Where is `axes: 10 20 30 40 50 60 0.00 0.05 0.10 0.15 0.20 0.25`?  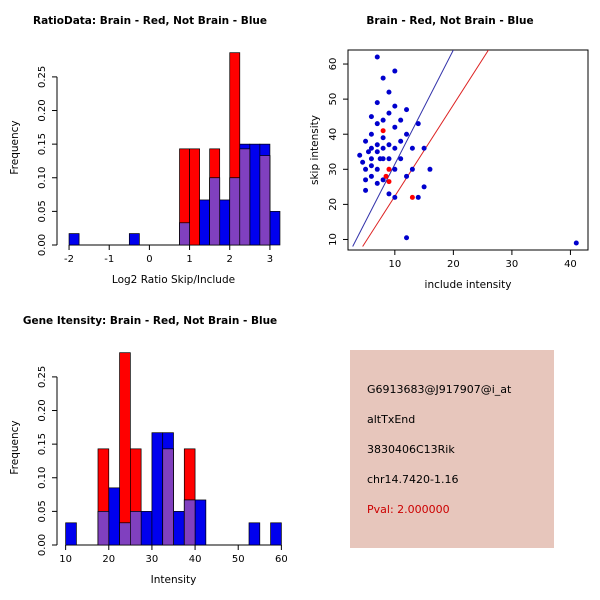 axes: 10 20 30 40 50 60 0.00 0.05 0.10 0.15 0.20 0.25 is located at coordinates (162, 465).